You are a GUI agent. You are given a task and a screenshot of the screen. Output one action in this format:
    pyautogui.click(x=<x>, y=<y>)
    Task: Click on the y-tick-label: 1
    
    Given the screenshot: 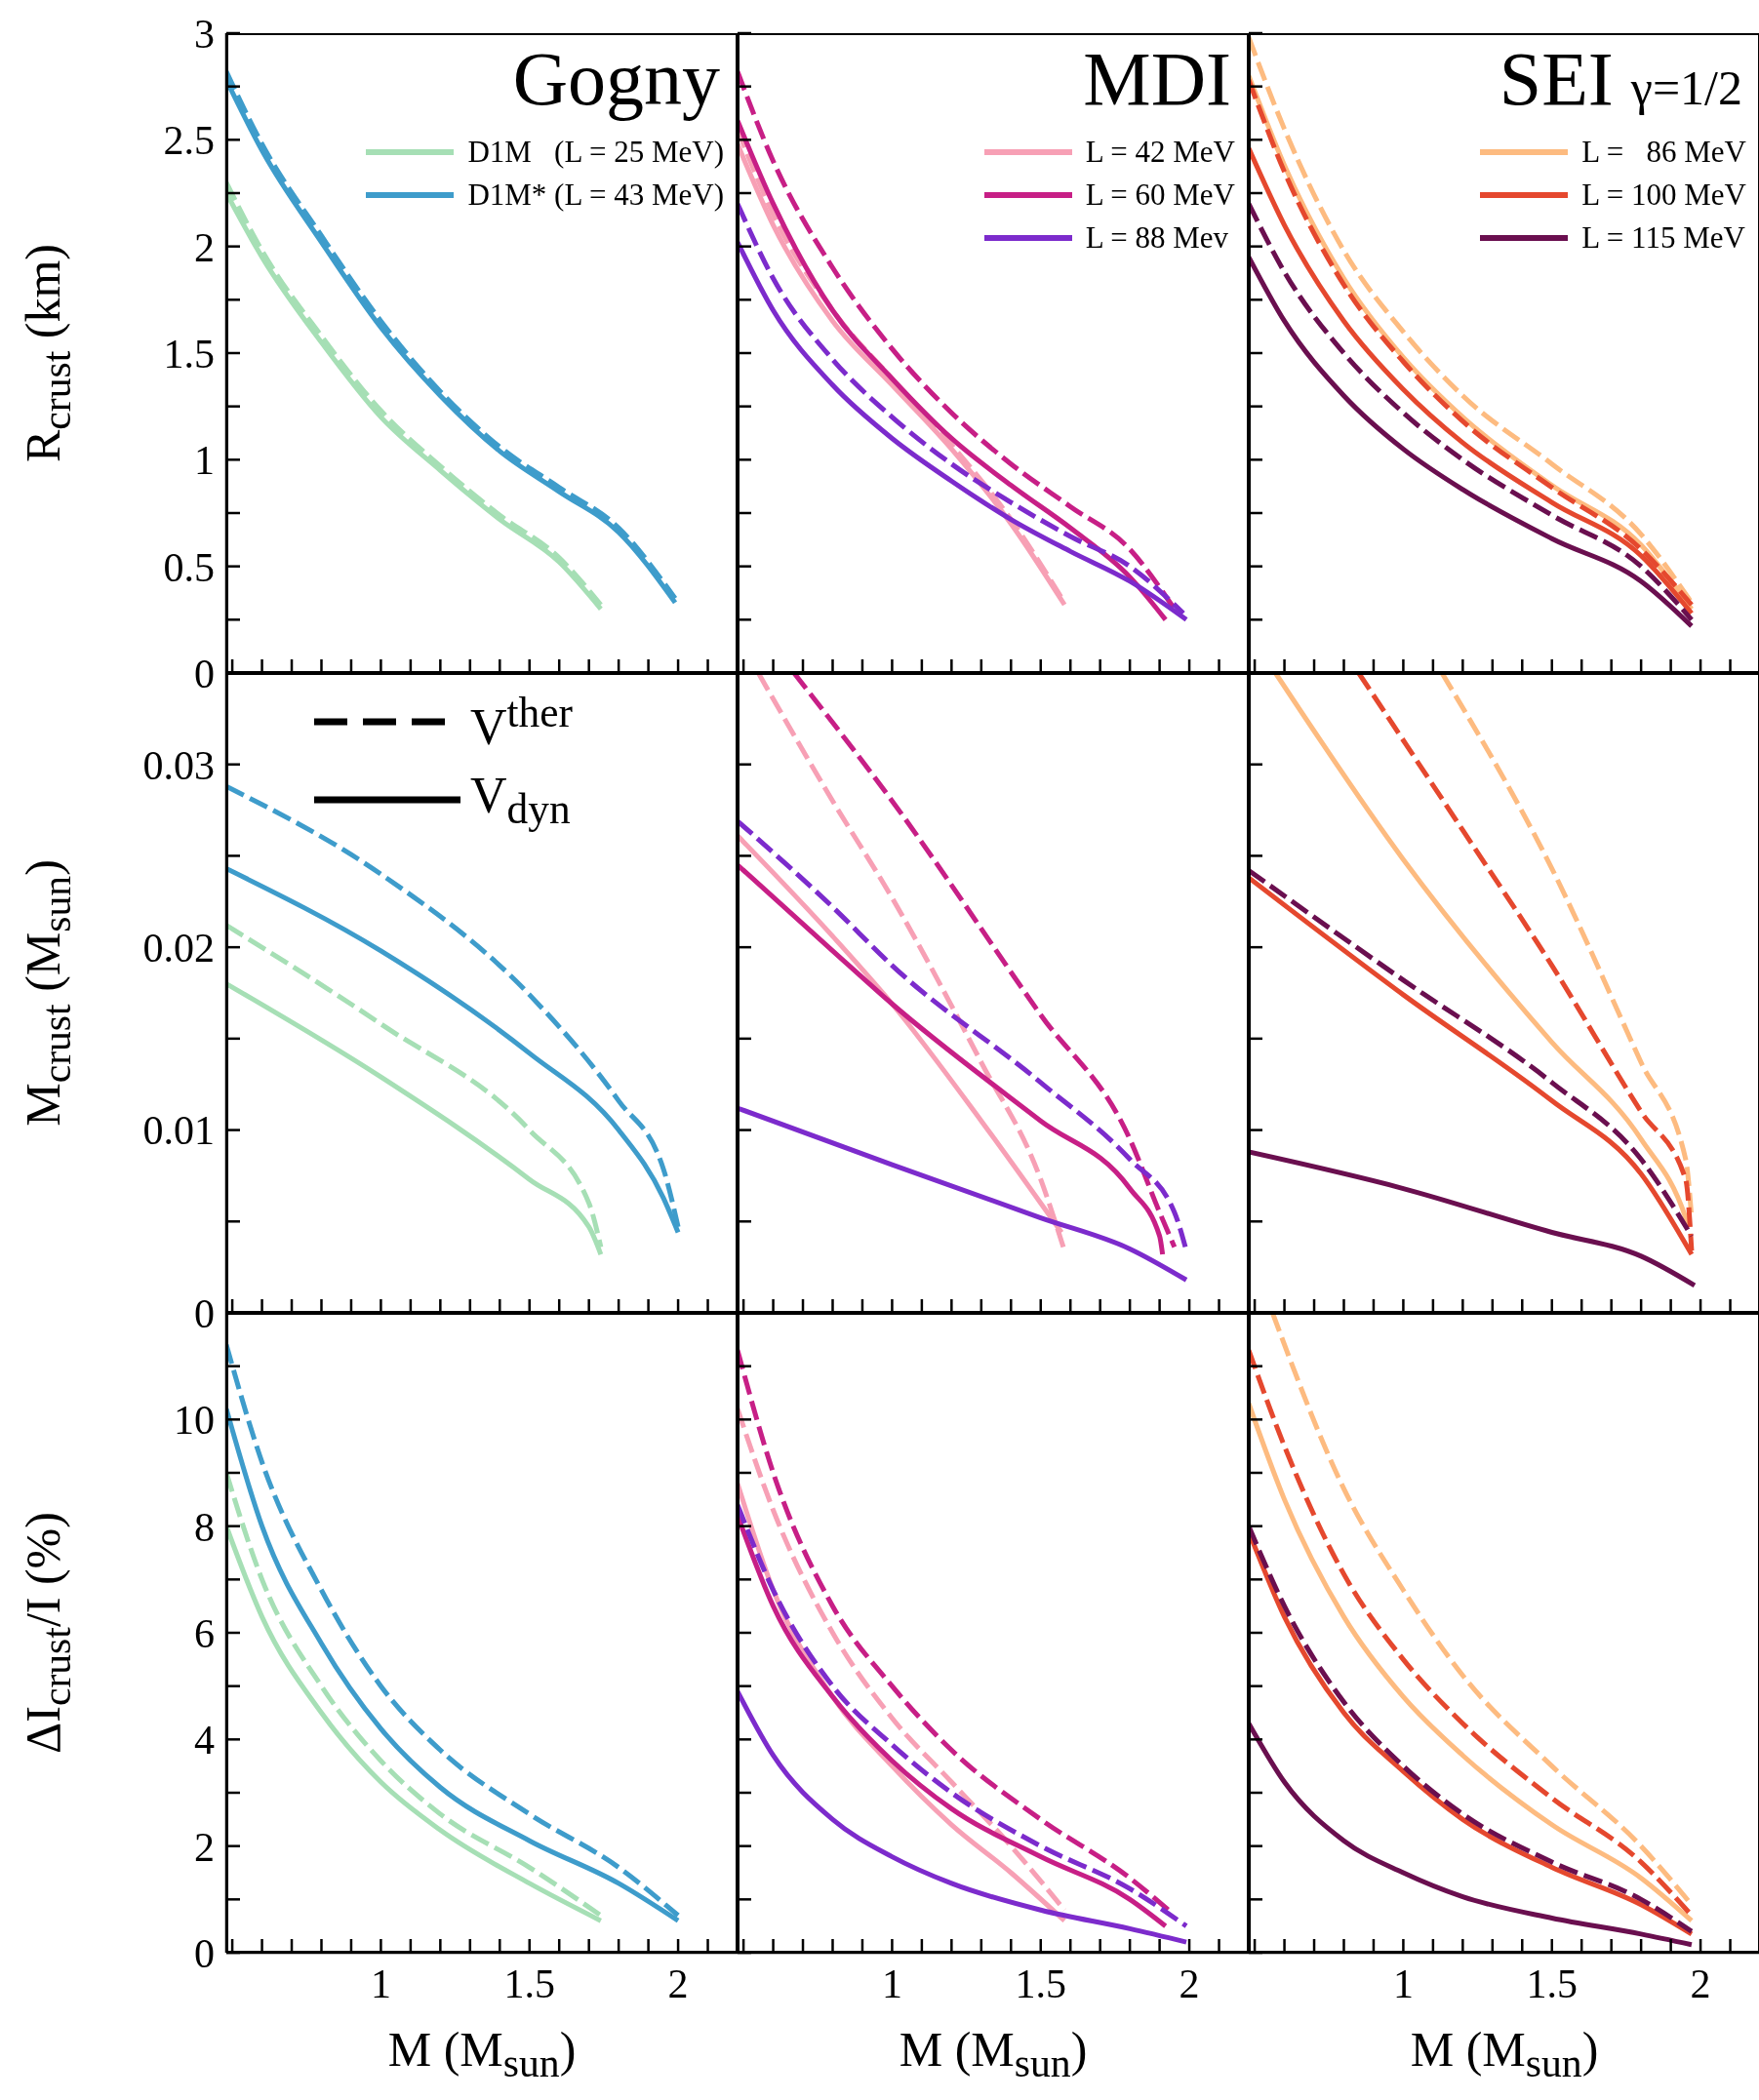 What is the action you would take?
    pyautogui.click(x=205, y=461)
    